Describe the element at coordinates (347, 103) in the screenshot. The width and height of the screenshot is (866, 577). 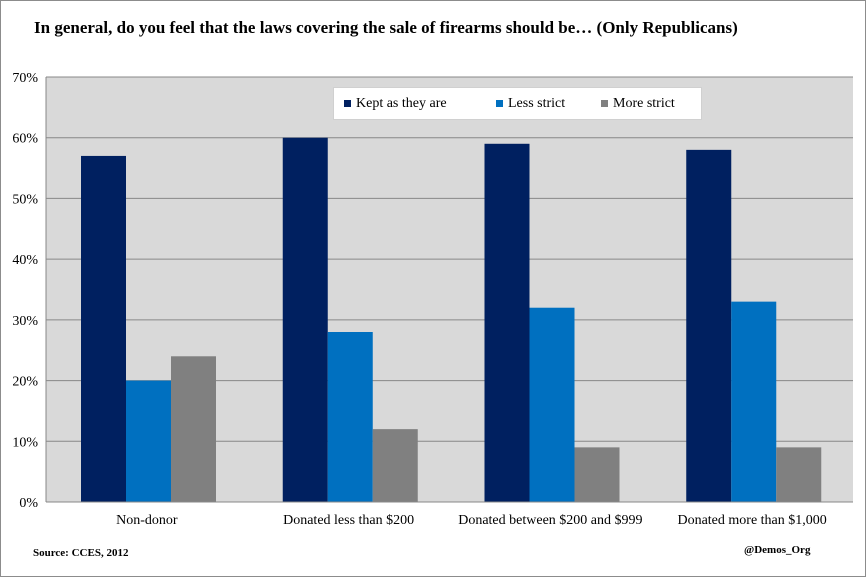
I see `legend-swatch-kept` at that location.